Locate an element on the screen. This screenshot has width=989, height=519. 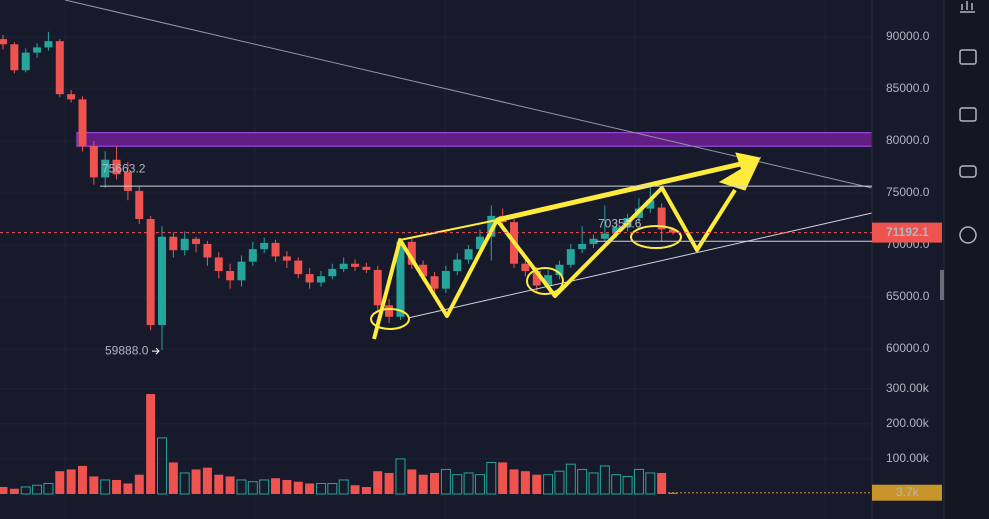
y-tick-label: 65000.0 is located at coordinates (908, 296).